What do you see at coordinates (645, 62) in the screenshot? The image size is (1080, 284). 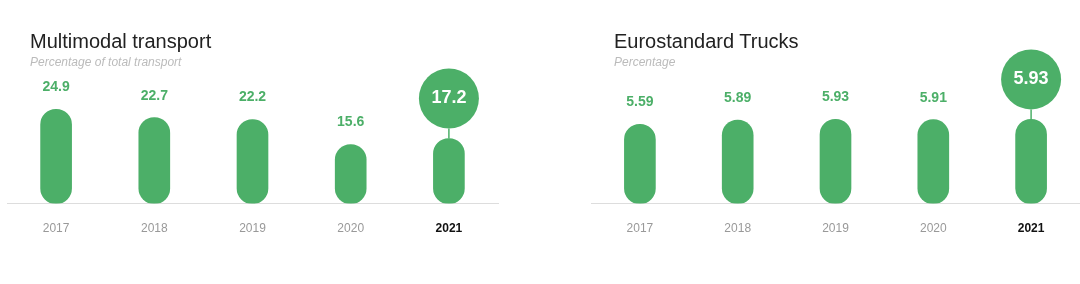 I see `chart-subtitle: Percentage` at bounding box center [645, 62].